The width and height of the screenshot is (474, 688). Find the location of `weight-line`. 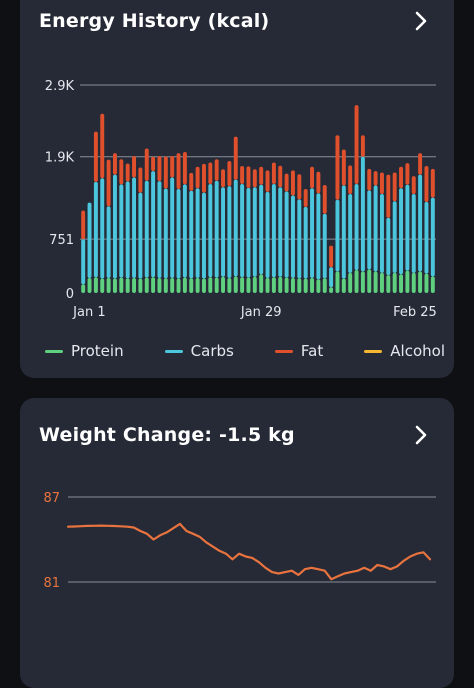

weight-line is located at coordinates (249, 551).